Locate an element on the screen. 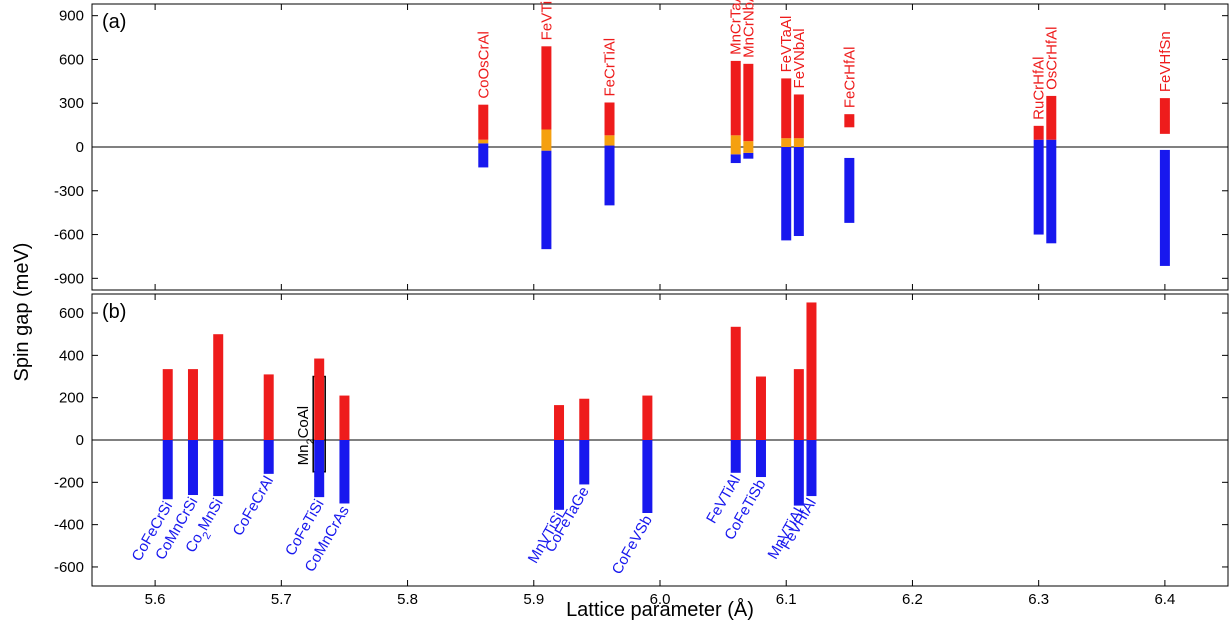 This screenshot has width=1230, height=624. y-tick-label: -900 is located at coordinates (69, 278).